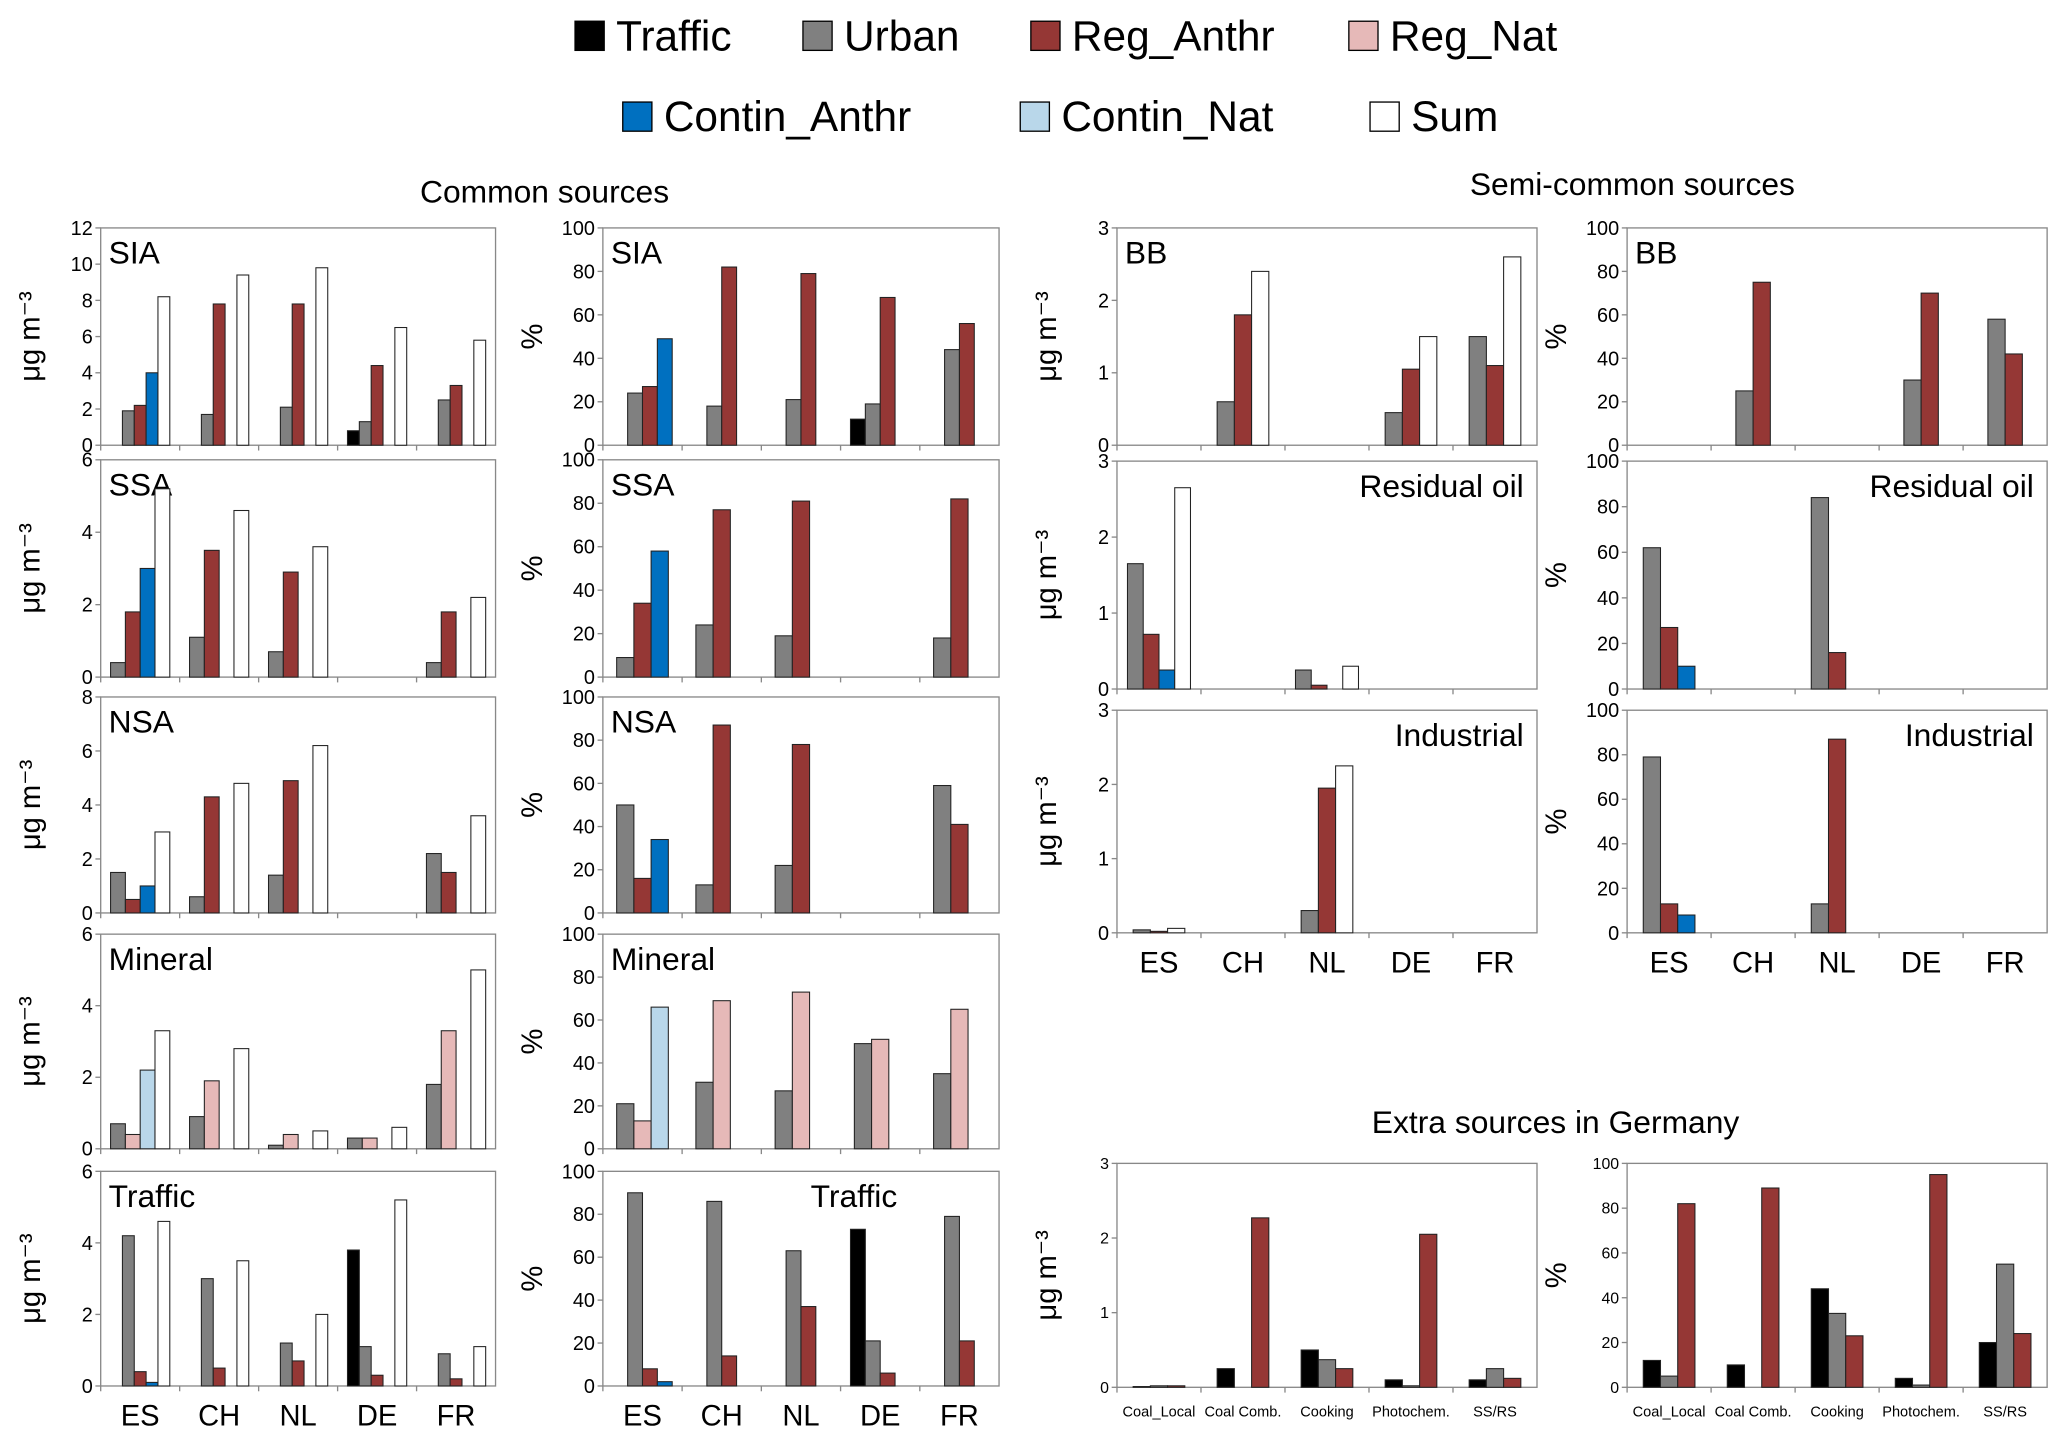 The image size is (2067, 1439). What do you see at coordinates (135, 253) in the screenshot?
I see `panel-title: SIA` at bounding box center [135, 253].